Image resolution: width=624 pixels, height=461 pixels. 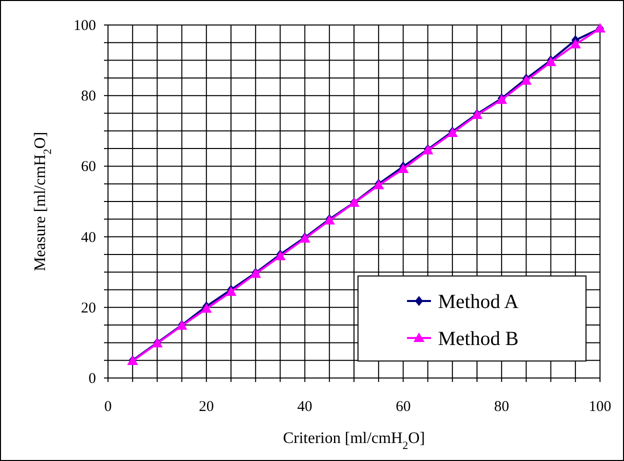 I want to click on y-tick-label: 20, so click(x=88, y=308).